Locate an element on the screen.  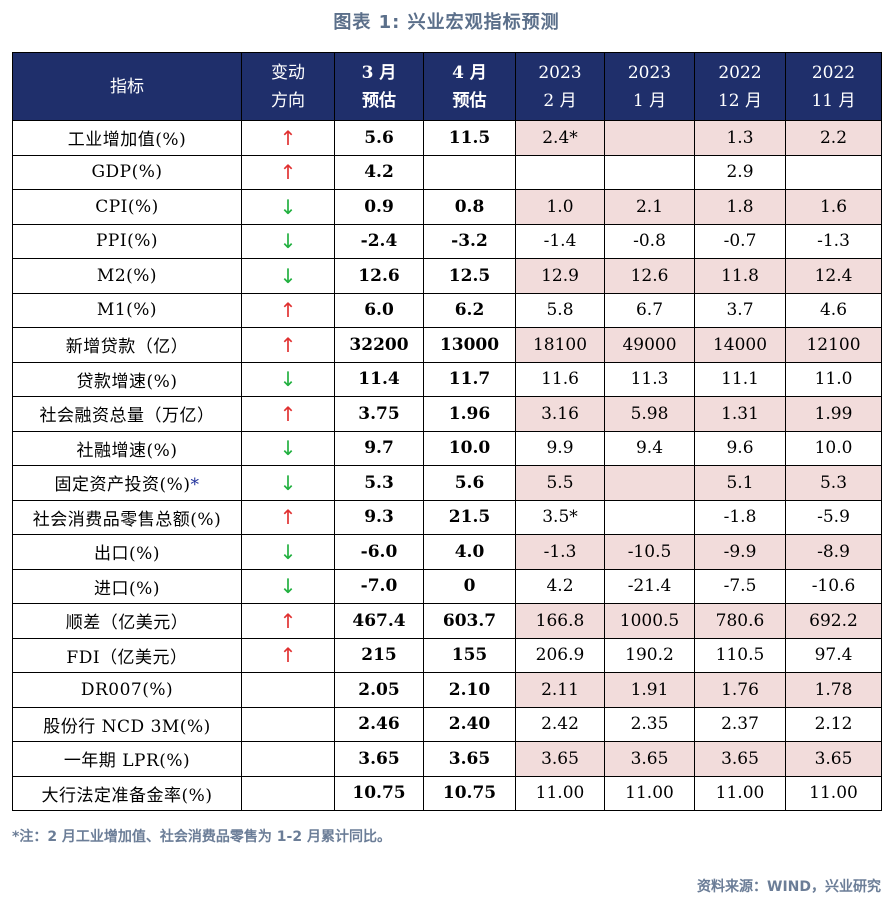
history-value: -1.8 is located at coordinates (740, 517).